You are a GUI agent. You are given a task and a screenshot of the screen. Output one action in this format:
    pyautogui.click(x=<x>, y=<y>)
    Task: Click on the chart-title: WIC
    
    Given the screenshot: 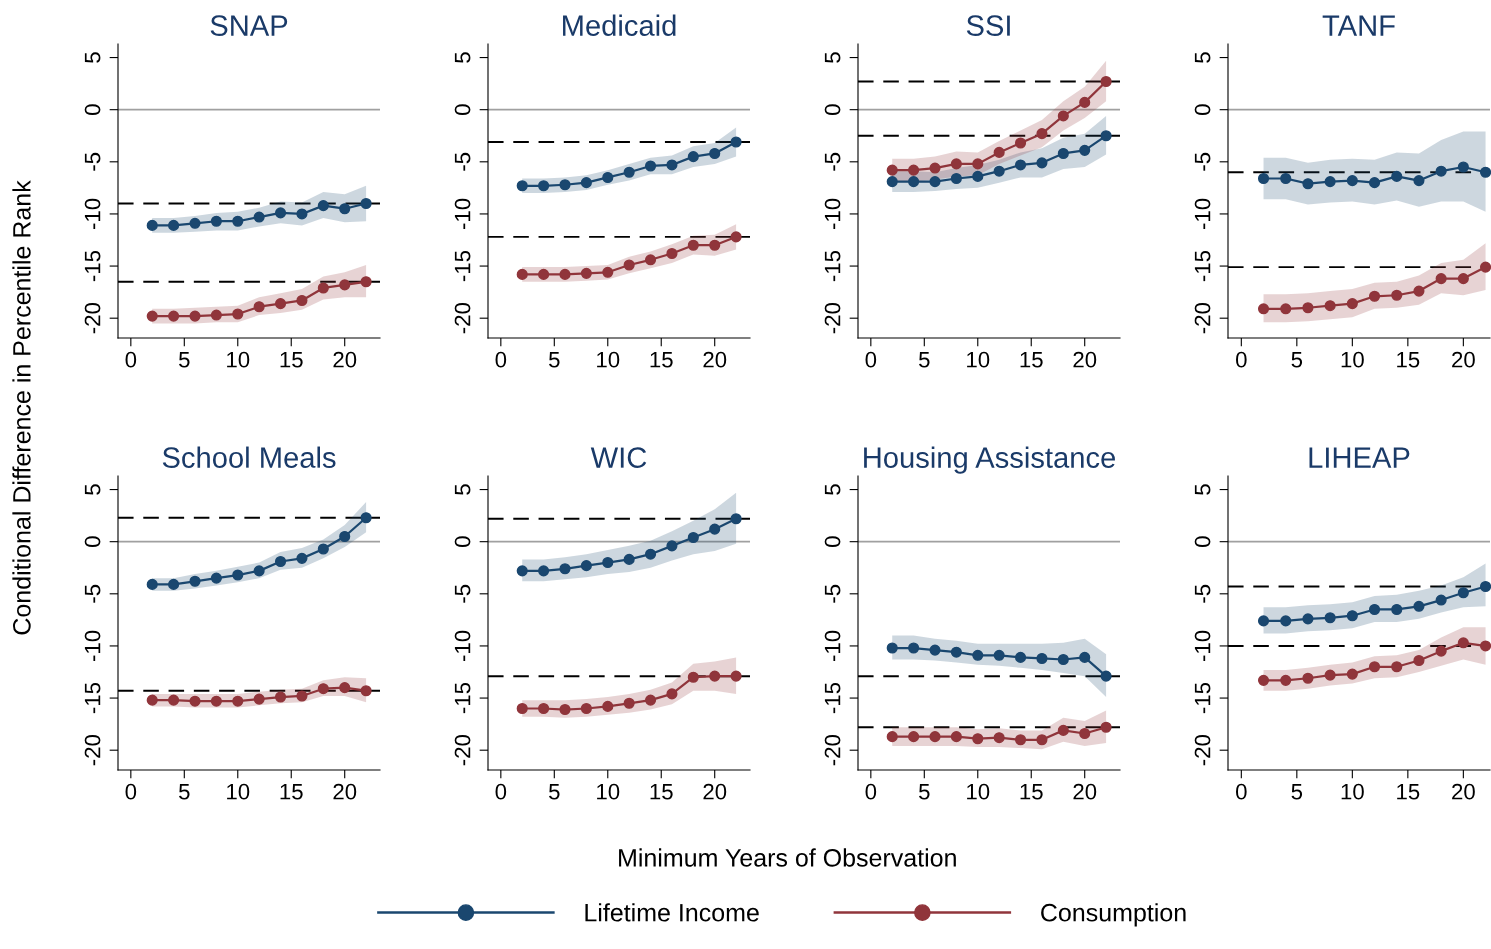 What is the action you would take?
    pyautogui.click(x=618, y=457)
    